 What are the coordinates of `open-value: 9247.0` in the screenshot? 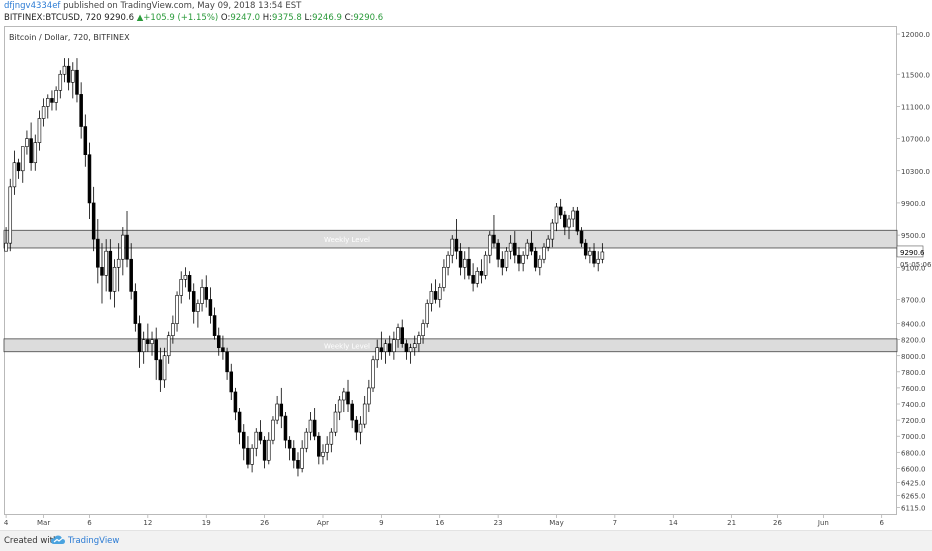 It's located at (245, 18).